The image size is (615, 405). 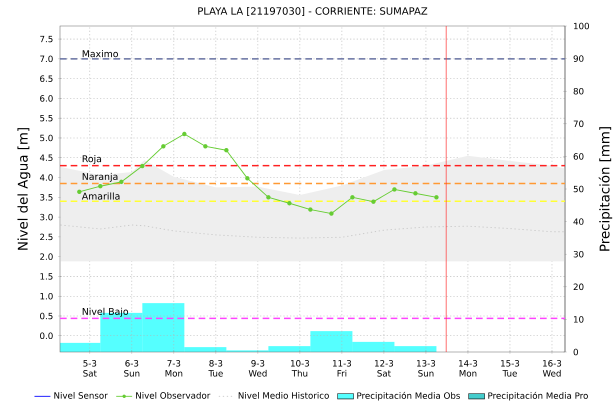 I want to click on y-tick-label: 7.5, so click(x=46, y=39).